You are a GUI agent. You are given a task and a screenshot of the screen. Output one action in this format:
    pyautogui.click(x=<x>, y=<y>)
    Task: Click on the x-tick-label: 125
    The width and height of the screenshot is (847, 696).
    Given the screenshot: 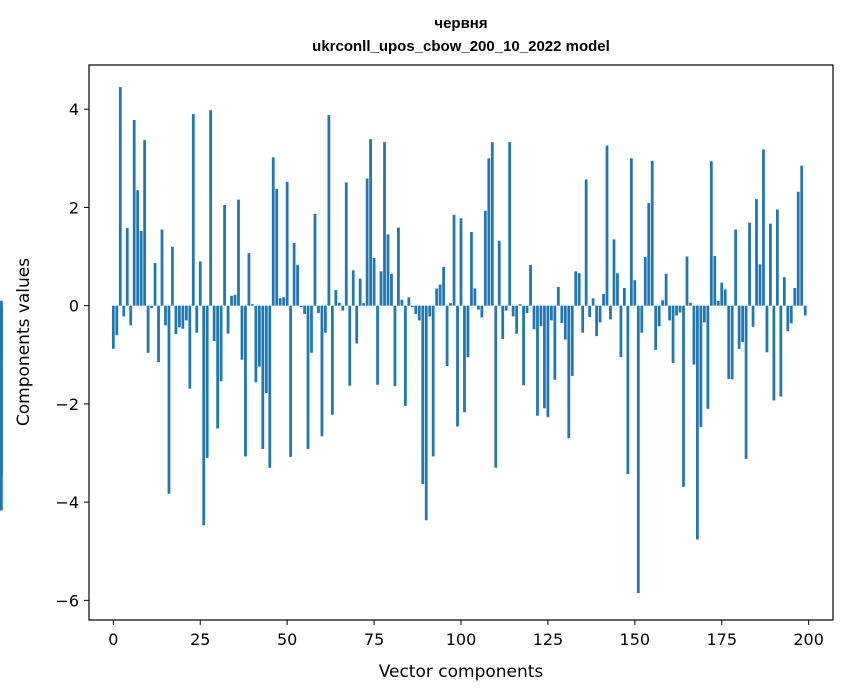 What is the action you would take?
    pyautogui.click(x=548, y=639)
    